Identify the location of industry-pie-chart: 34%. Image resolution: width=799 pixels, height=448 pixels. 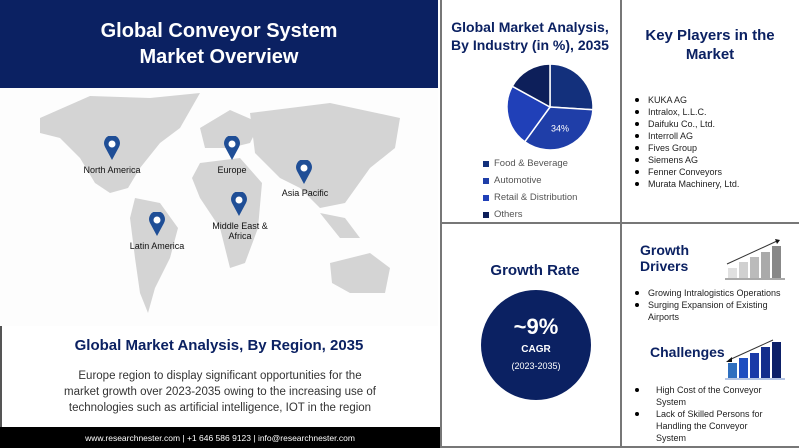
(550, 107).